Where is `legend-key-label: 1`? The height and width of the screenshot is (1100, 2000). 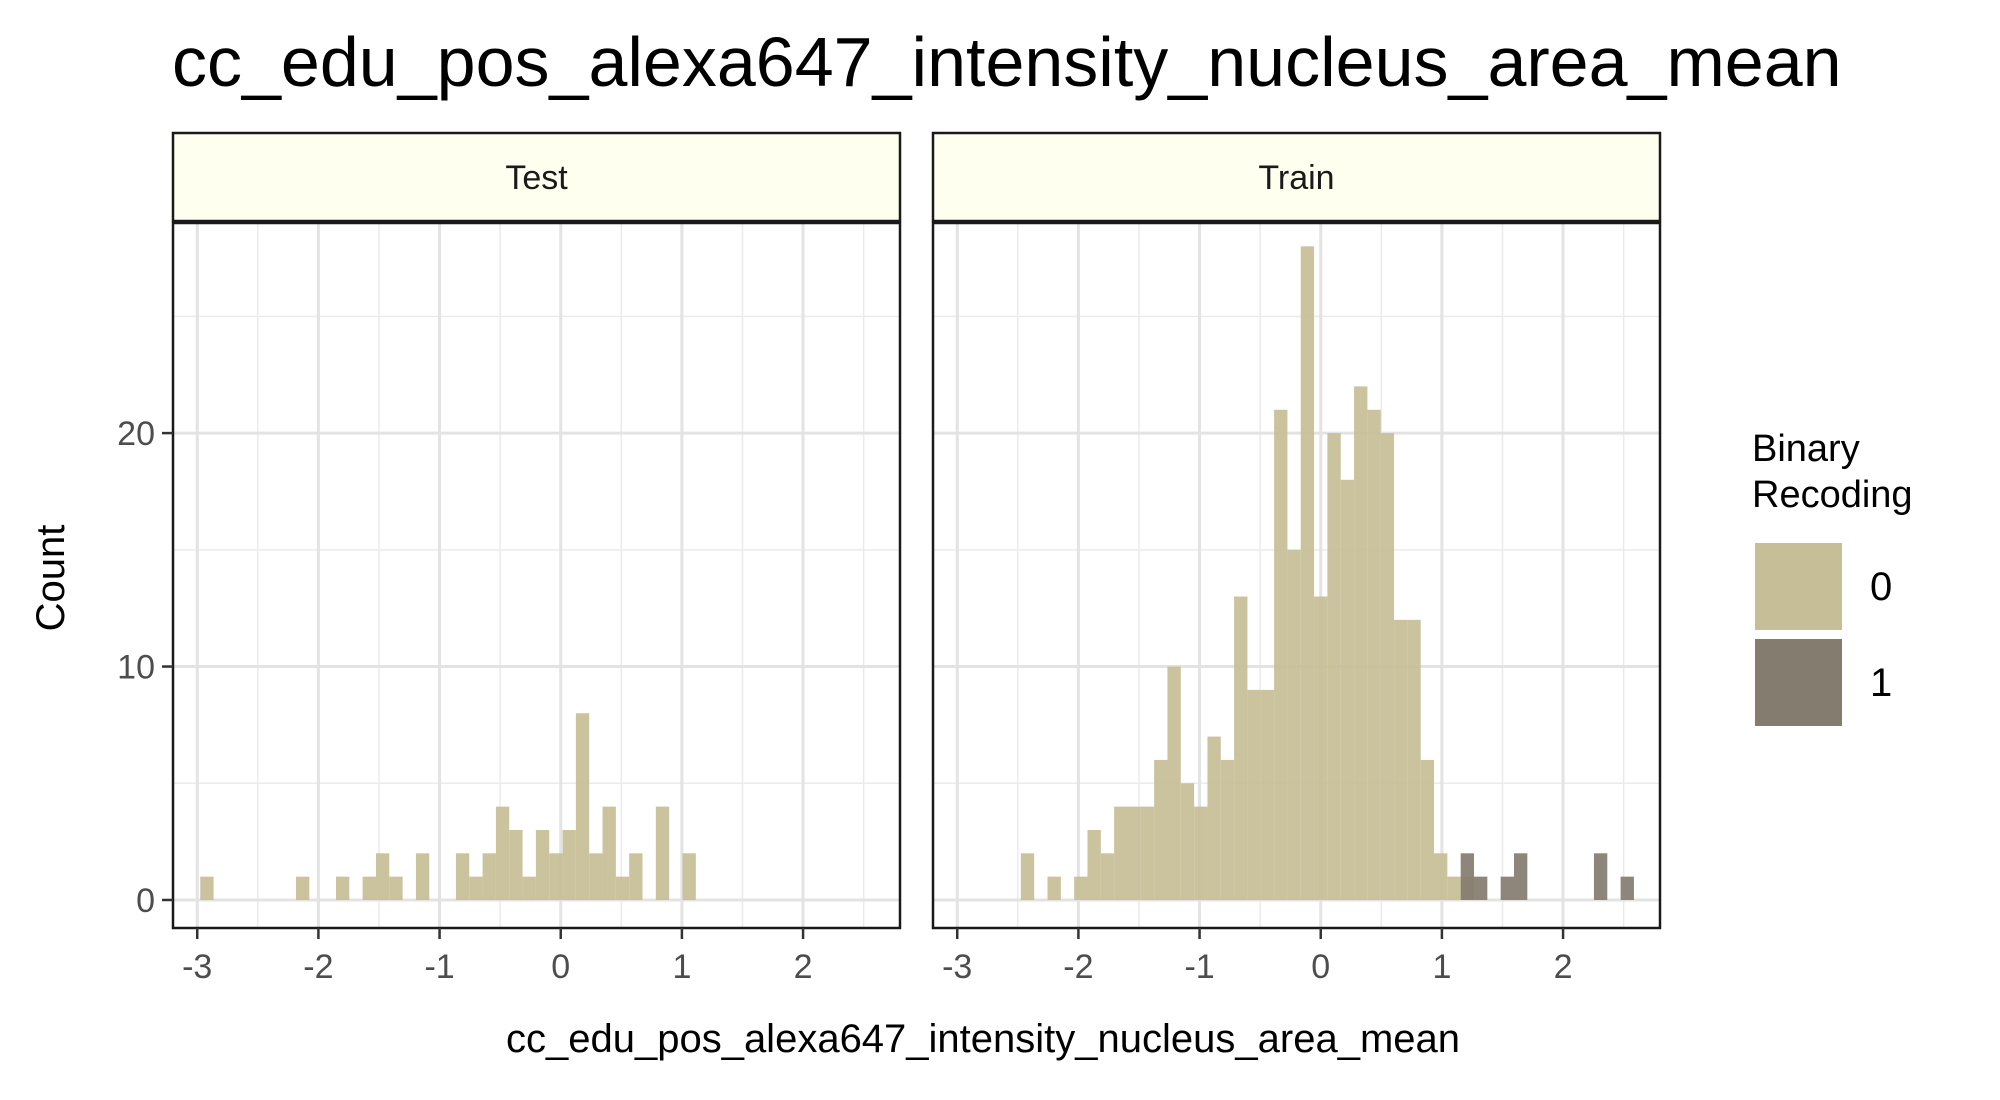
legend-key-label: 1 is located at coordinates (1881, 683).